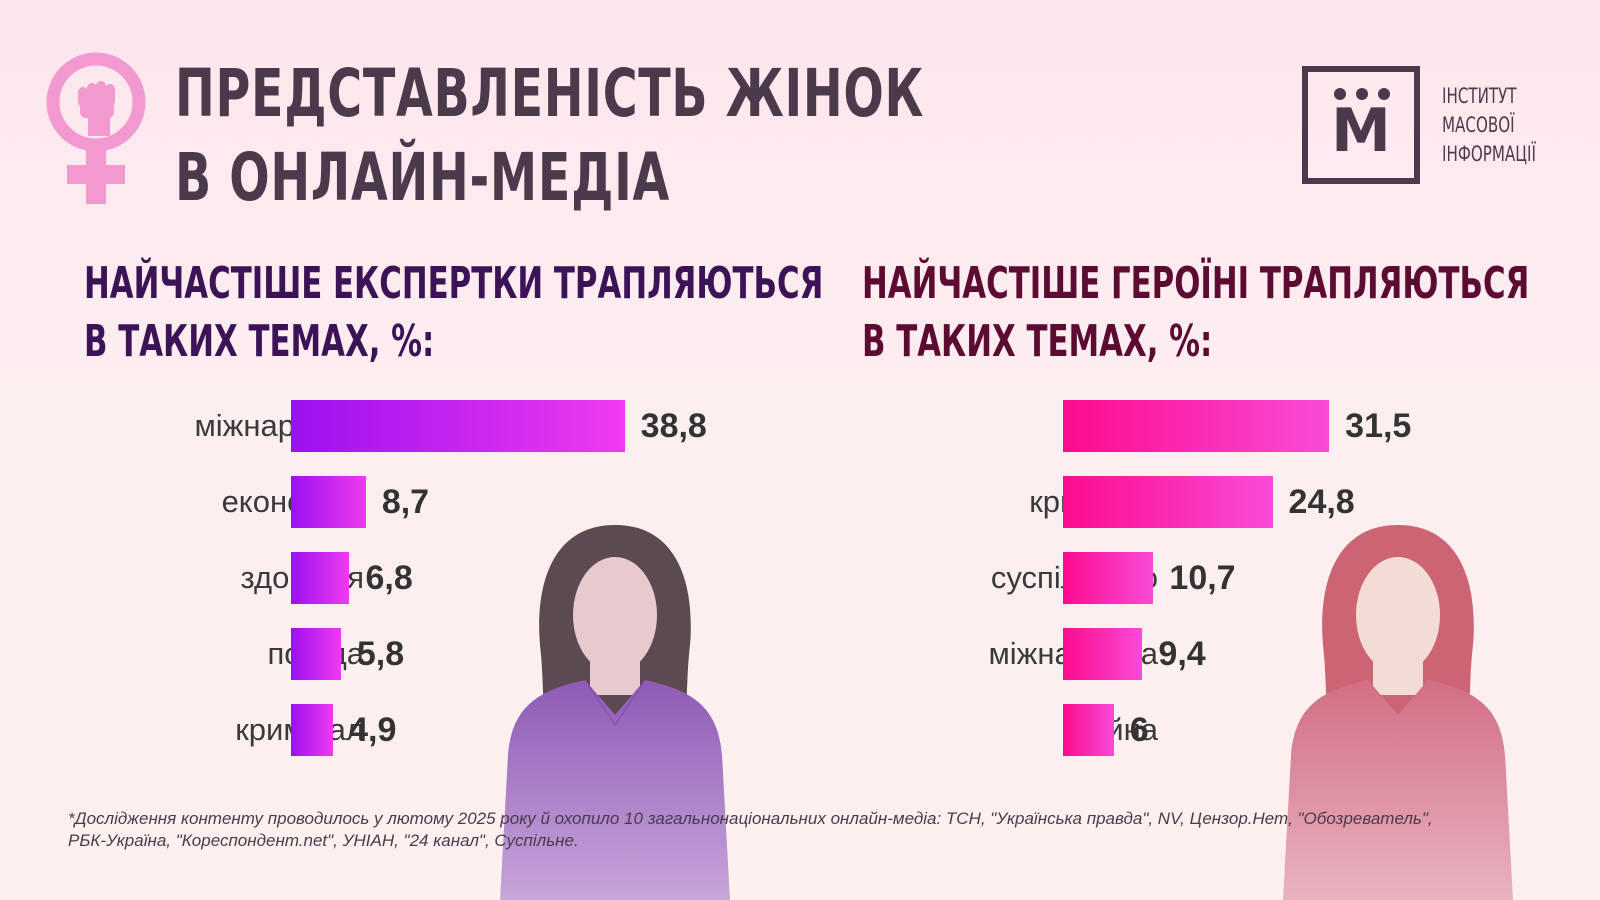 The image size is (1600, 900). What do you see at coordinates (389, 578) in the screenshot?
I see `value-label: 6,8` at bounding box center [389, 578].